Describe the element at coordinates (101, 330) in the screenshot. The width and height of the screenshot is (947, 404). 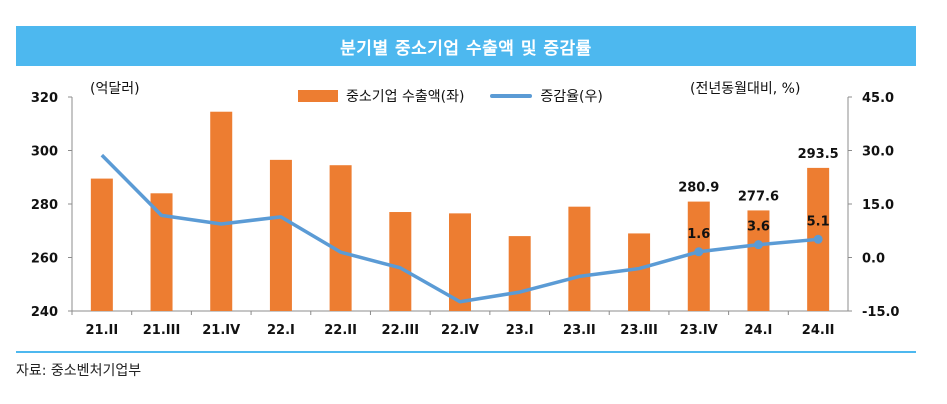
I see `x-tick-label: 21.II` at that location.